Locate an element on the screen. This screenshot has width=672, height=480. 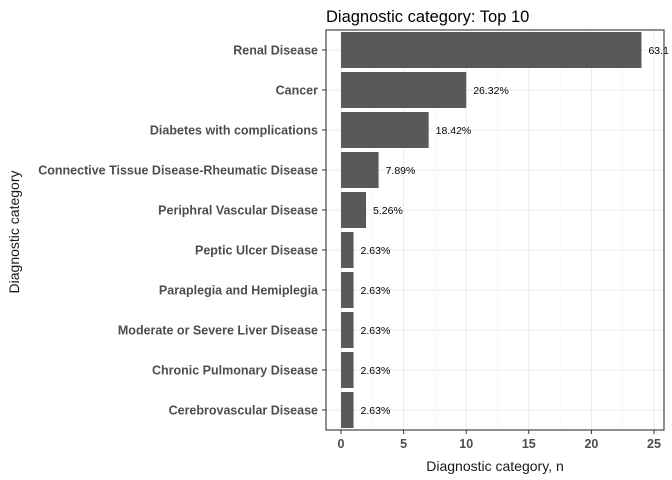
category-label: Moderate or Severe Liver Disease is located at coordinates (218, 331).